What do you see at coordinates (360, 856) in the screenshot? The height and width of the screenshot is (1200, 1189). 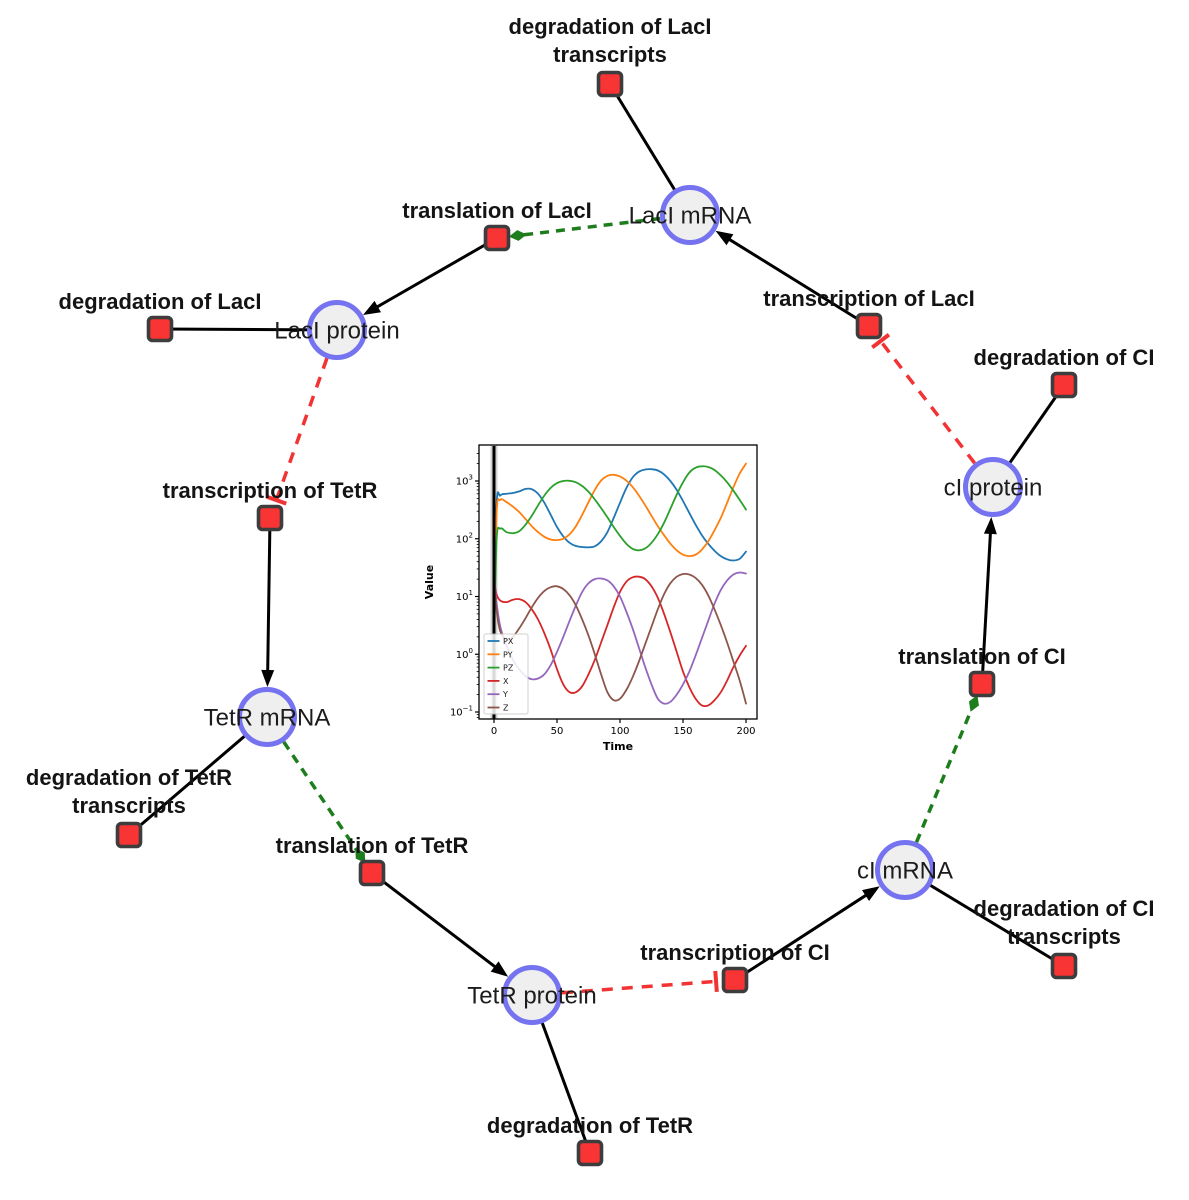 I see `edge-modifier-tetr_mrna-transl_tetr-arrowhead-icon` at bounding box center [360, 856].